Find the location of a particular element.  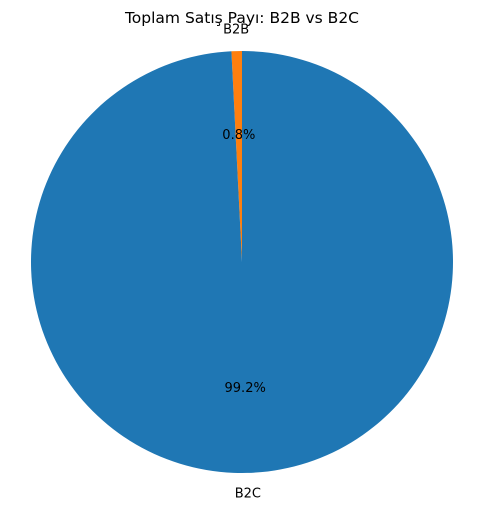

pie-labels: 0.8% B2B 99.2% B2C is located at coordinates (244, 261).